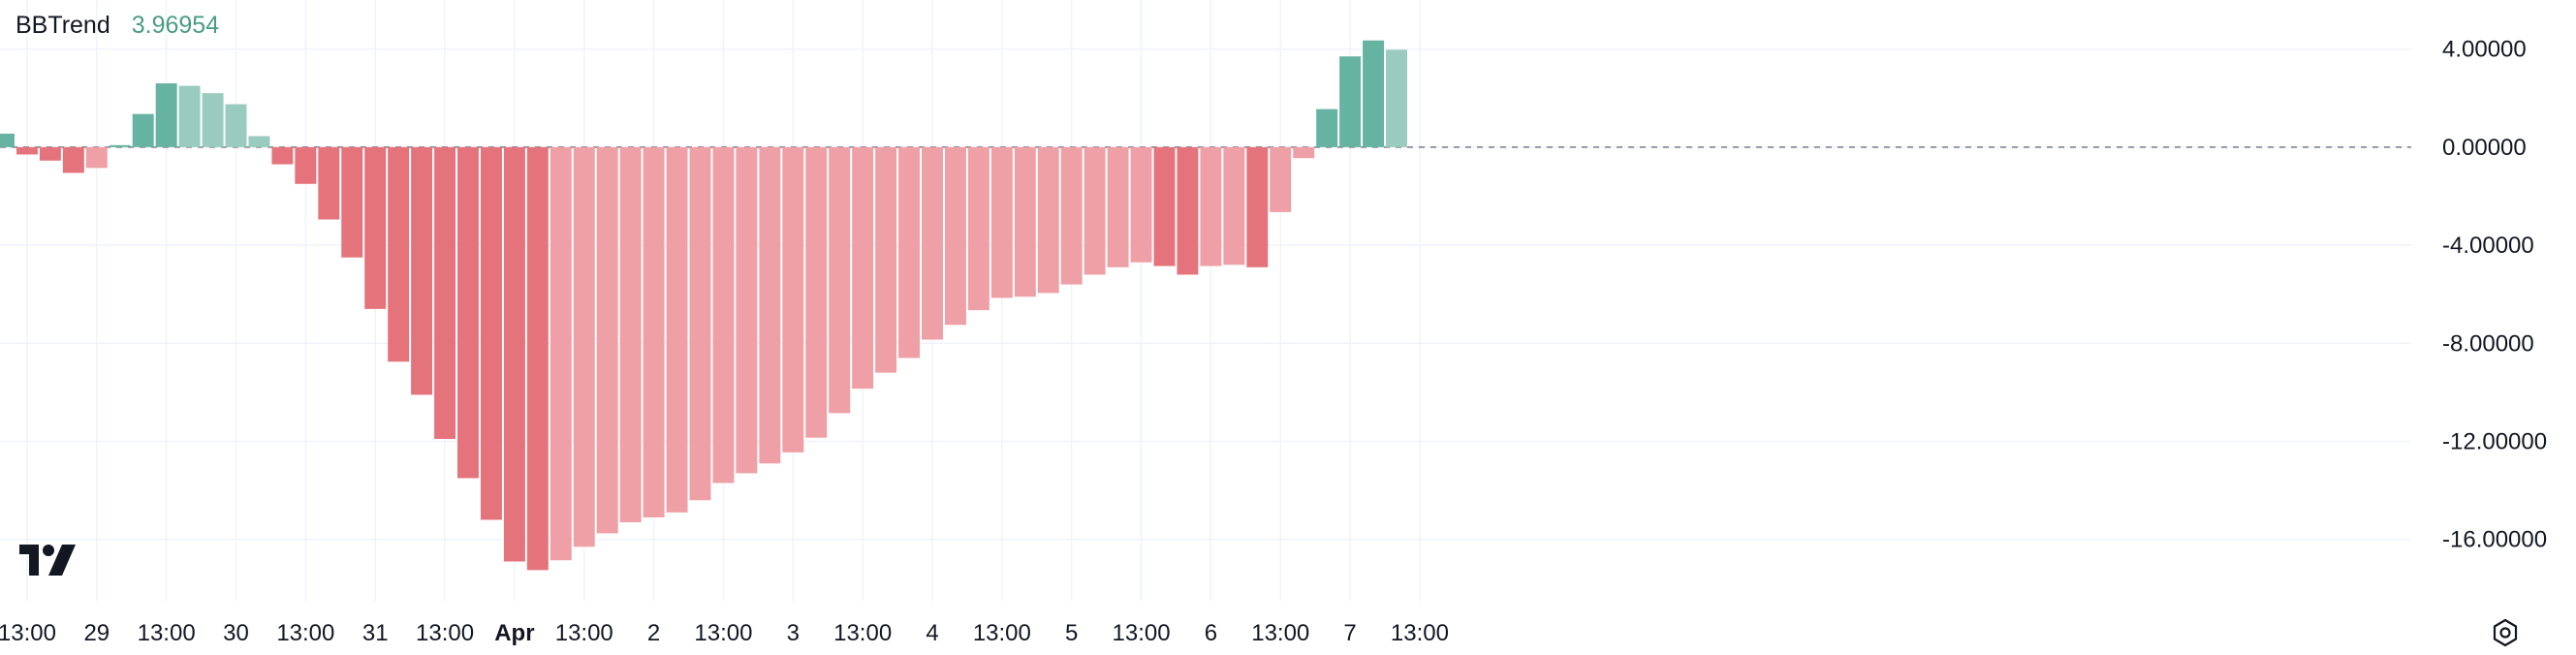 The height and width of the screenshot is (655, 2576). What do you see at coordinates (2488, 246) in the screenshot?
I see `y-tick-label: -4.00000` at bounding box center [2488, 246].